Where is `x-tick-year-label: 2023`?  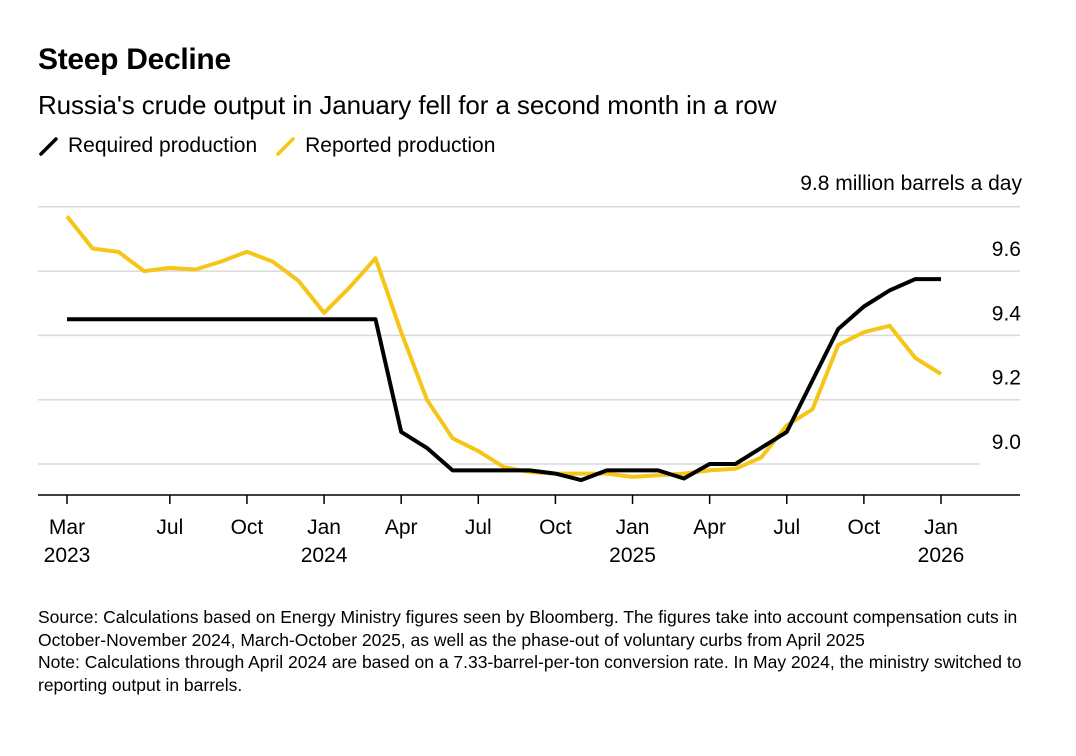 x-tick-year-label: 2023 is located at coordinates (67, 555).